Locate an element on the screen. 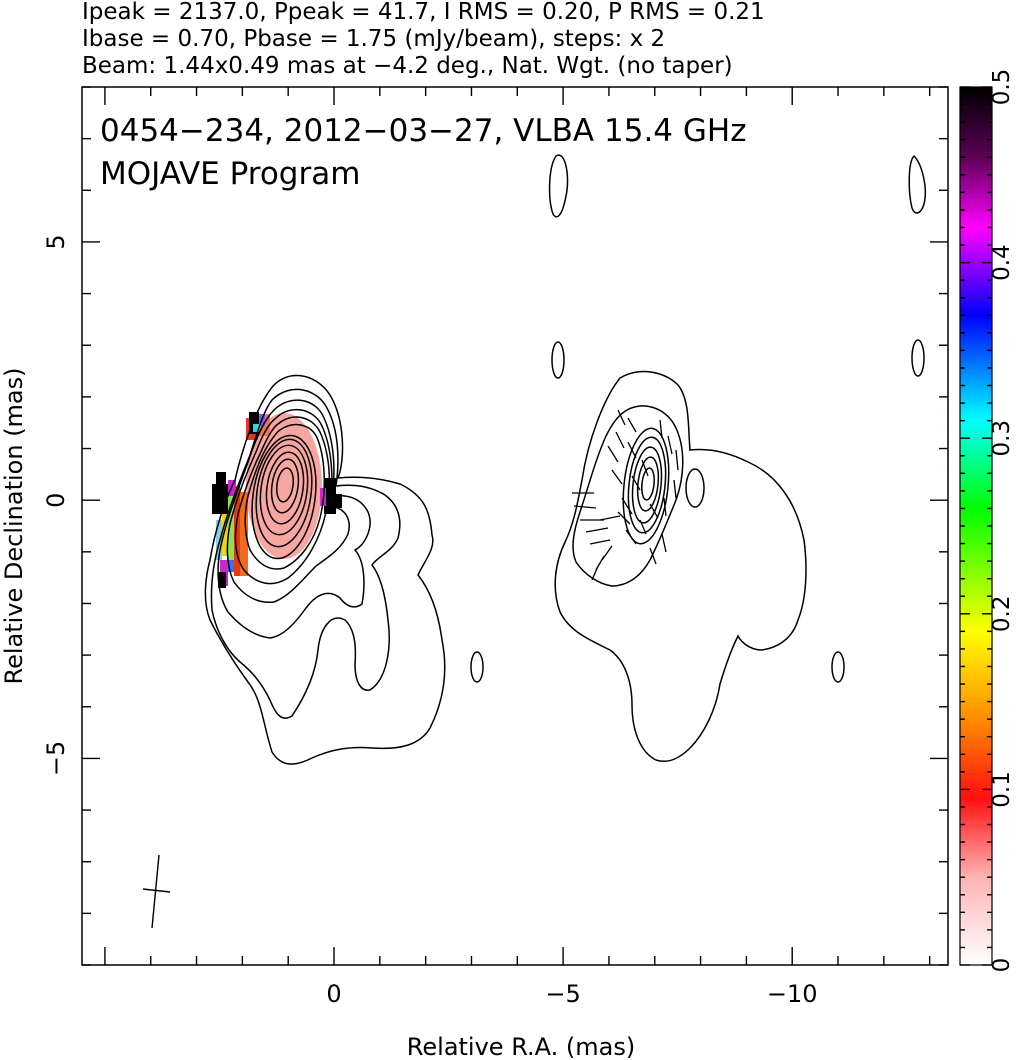 The height and width of the screenshot is (1060, 1021). beam-minor-axis is located at coordinates (156, 890).